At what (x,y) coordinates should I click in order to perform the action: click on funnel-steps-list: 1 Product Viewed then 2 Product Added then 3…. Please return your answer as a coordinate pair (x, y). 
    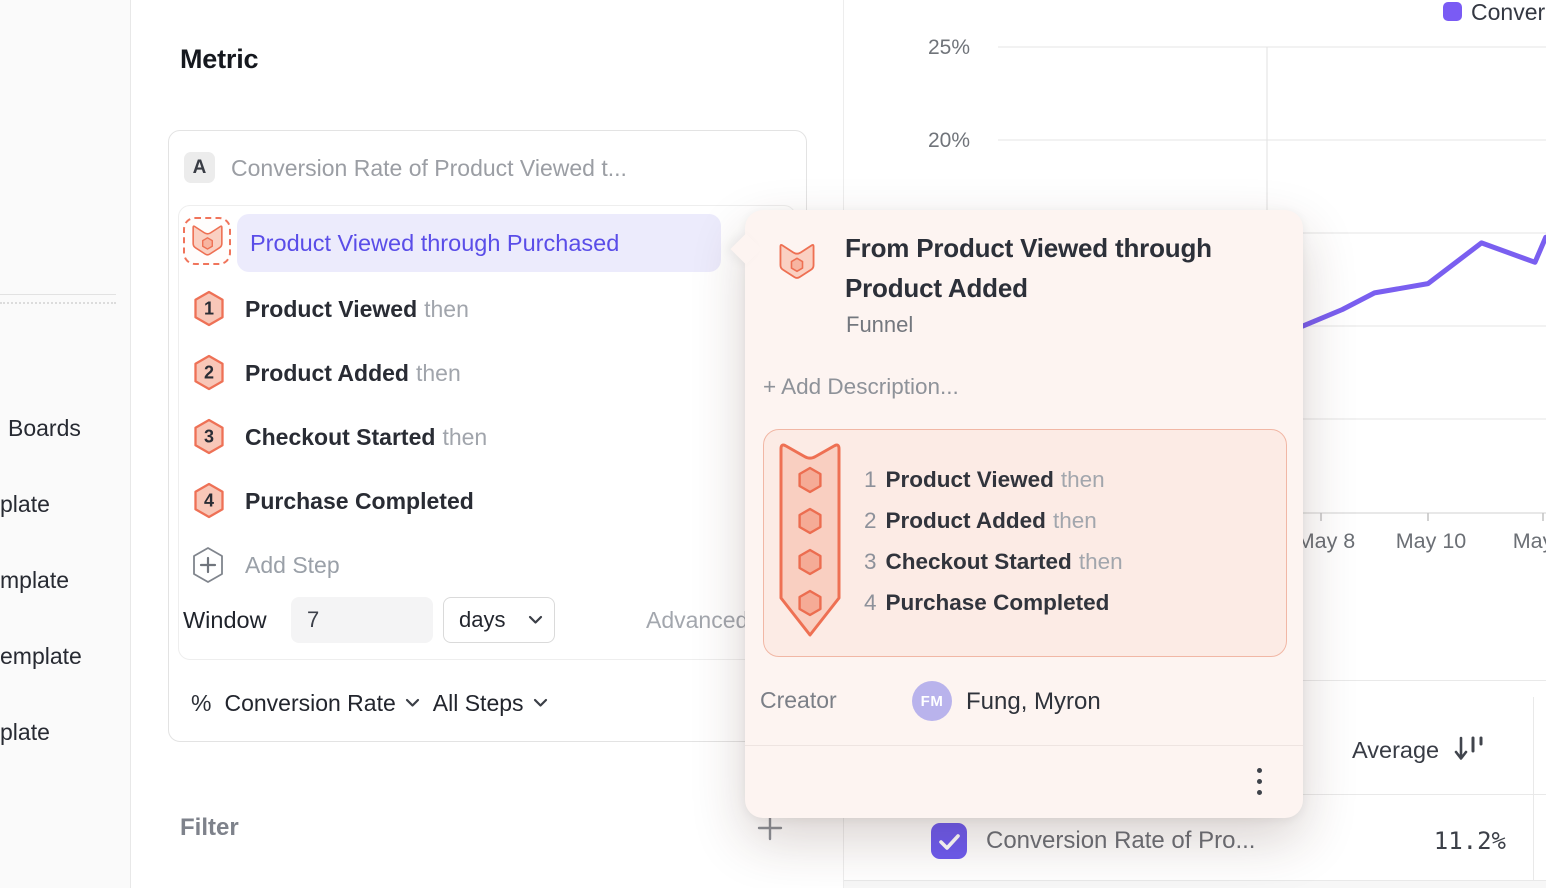
    Looking at the image, I should click on (993, 541).